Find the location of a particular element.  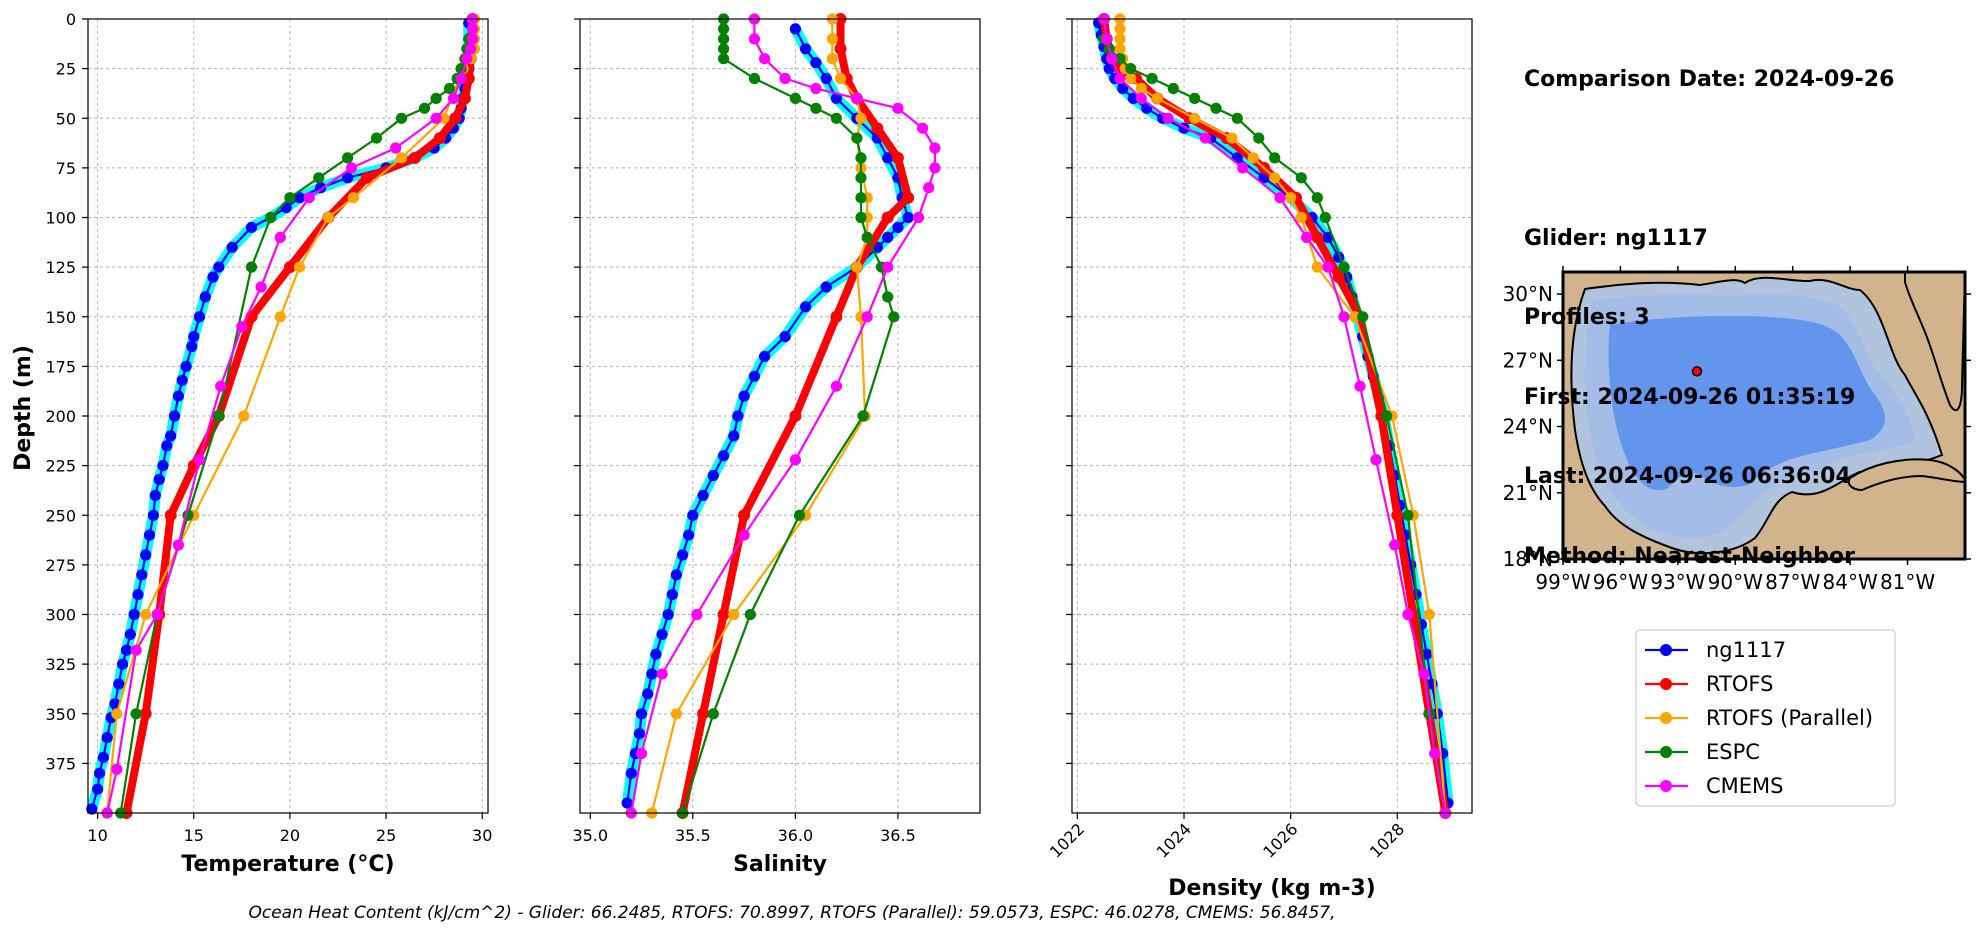

series-rtofs is located at coordinates (795, 416).